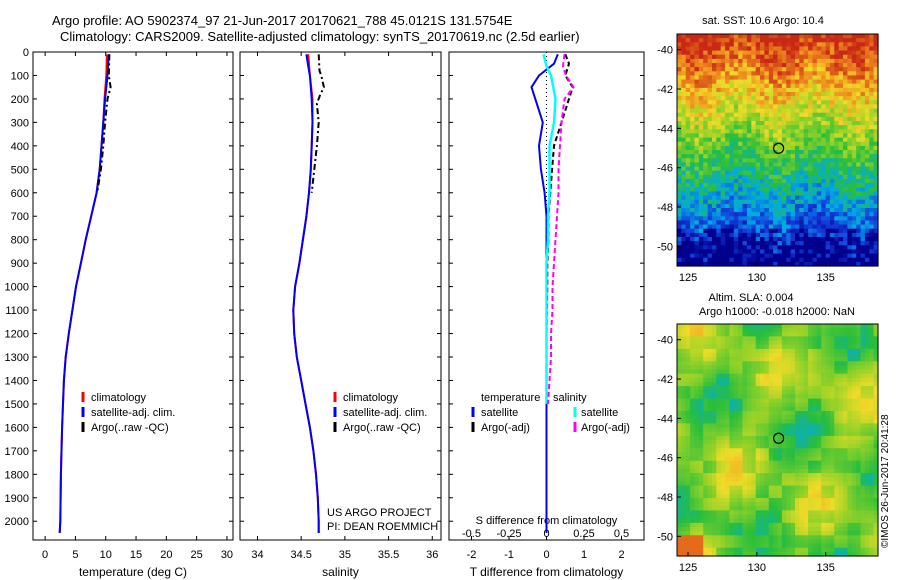 The image size is (900, 580). What do you see at coordinates (549, 228) in the screenshot?
I see `sal-satellite-diff-line` at bounding box center [549, 228].